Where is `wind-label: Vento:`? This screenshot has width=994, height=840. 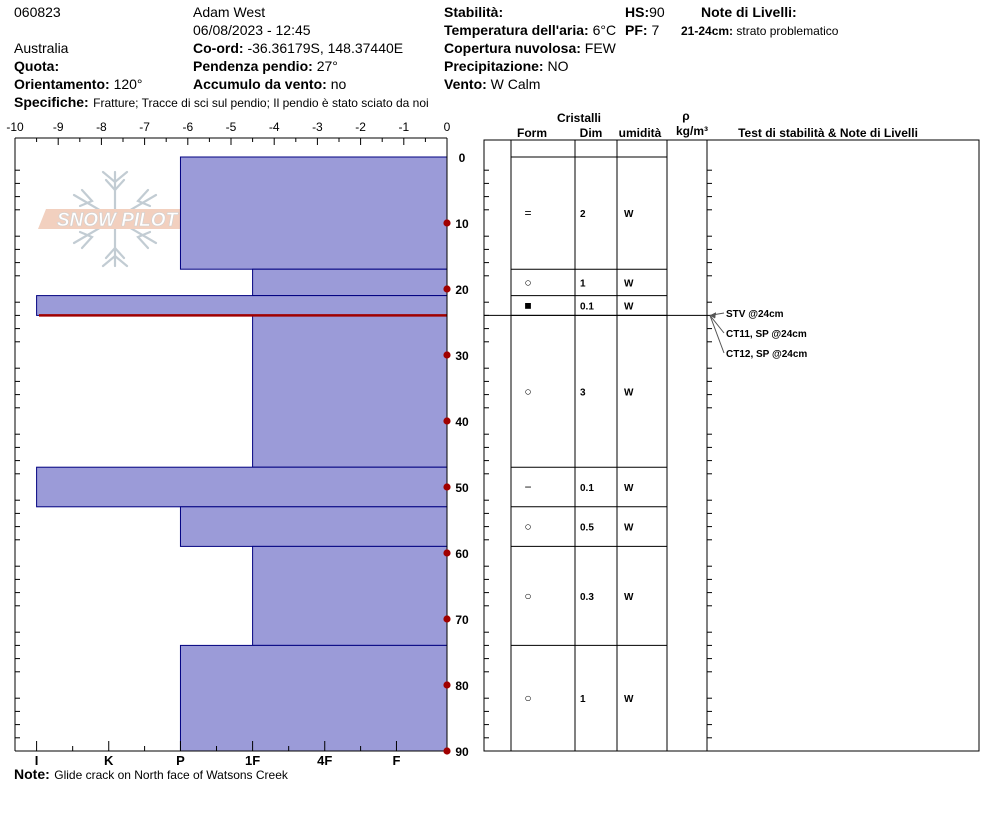 wind-label: Vento: is located at coordinates (465, 84).